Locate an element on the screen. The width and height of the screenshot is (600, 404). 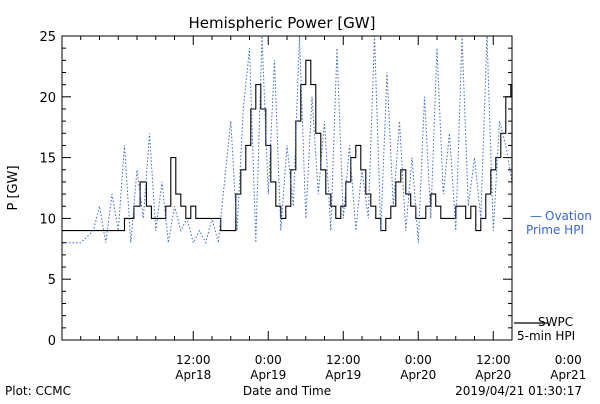
plot-source-label: Plot: CCMC is located at coordinates (38, 391).